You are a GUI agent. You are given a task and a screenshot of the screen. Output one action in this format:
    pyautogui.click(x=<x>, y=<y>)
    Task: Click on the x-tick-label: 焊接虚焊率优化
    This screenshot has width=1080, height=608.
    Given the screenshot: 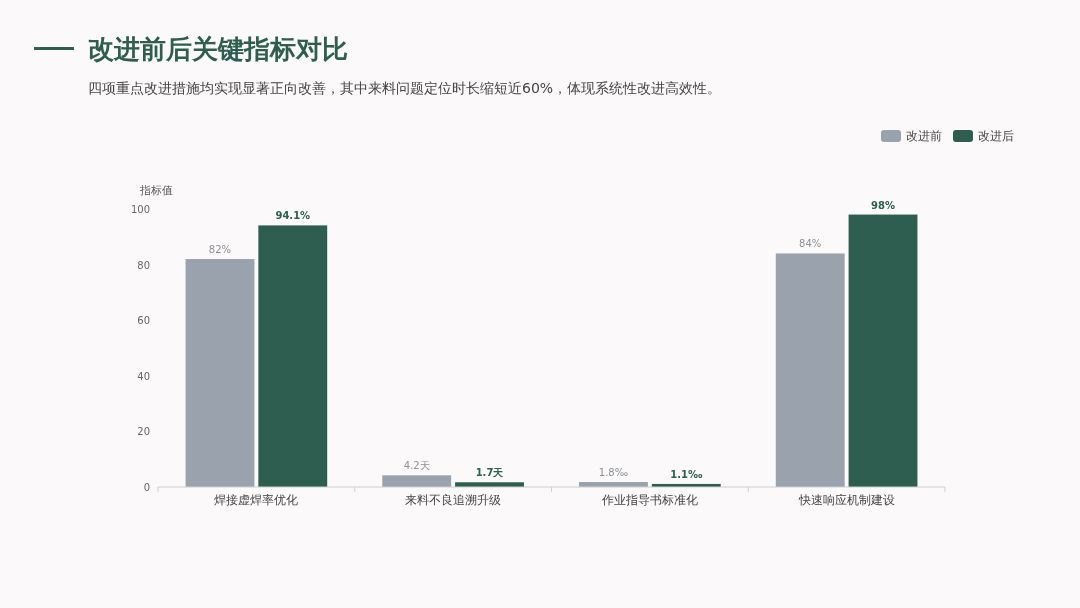 What is the action you would take?
    pyautogui.click(x=256, y=500)
    